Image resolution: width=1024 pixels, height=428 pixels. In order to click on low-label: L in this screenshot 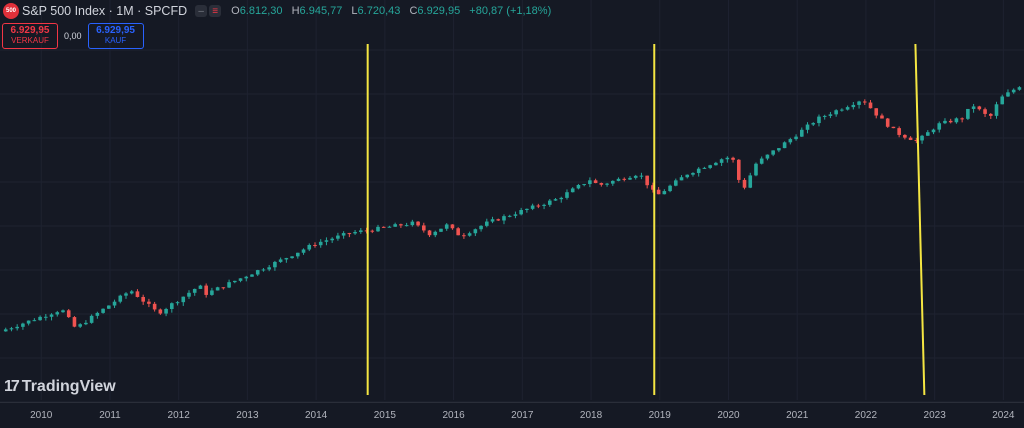, I will do `click(354, 11)`.